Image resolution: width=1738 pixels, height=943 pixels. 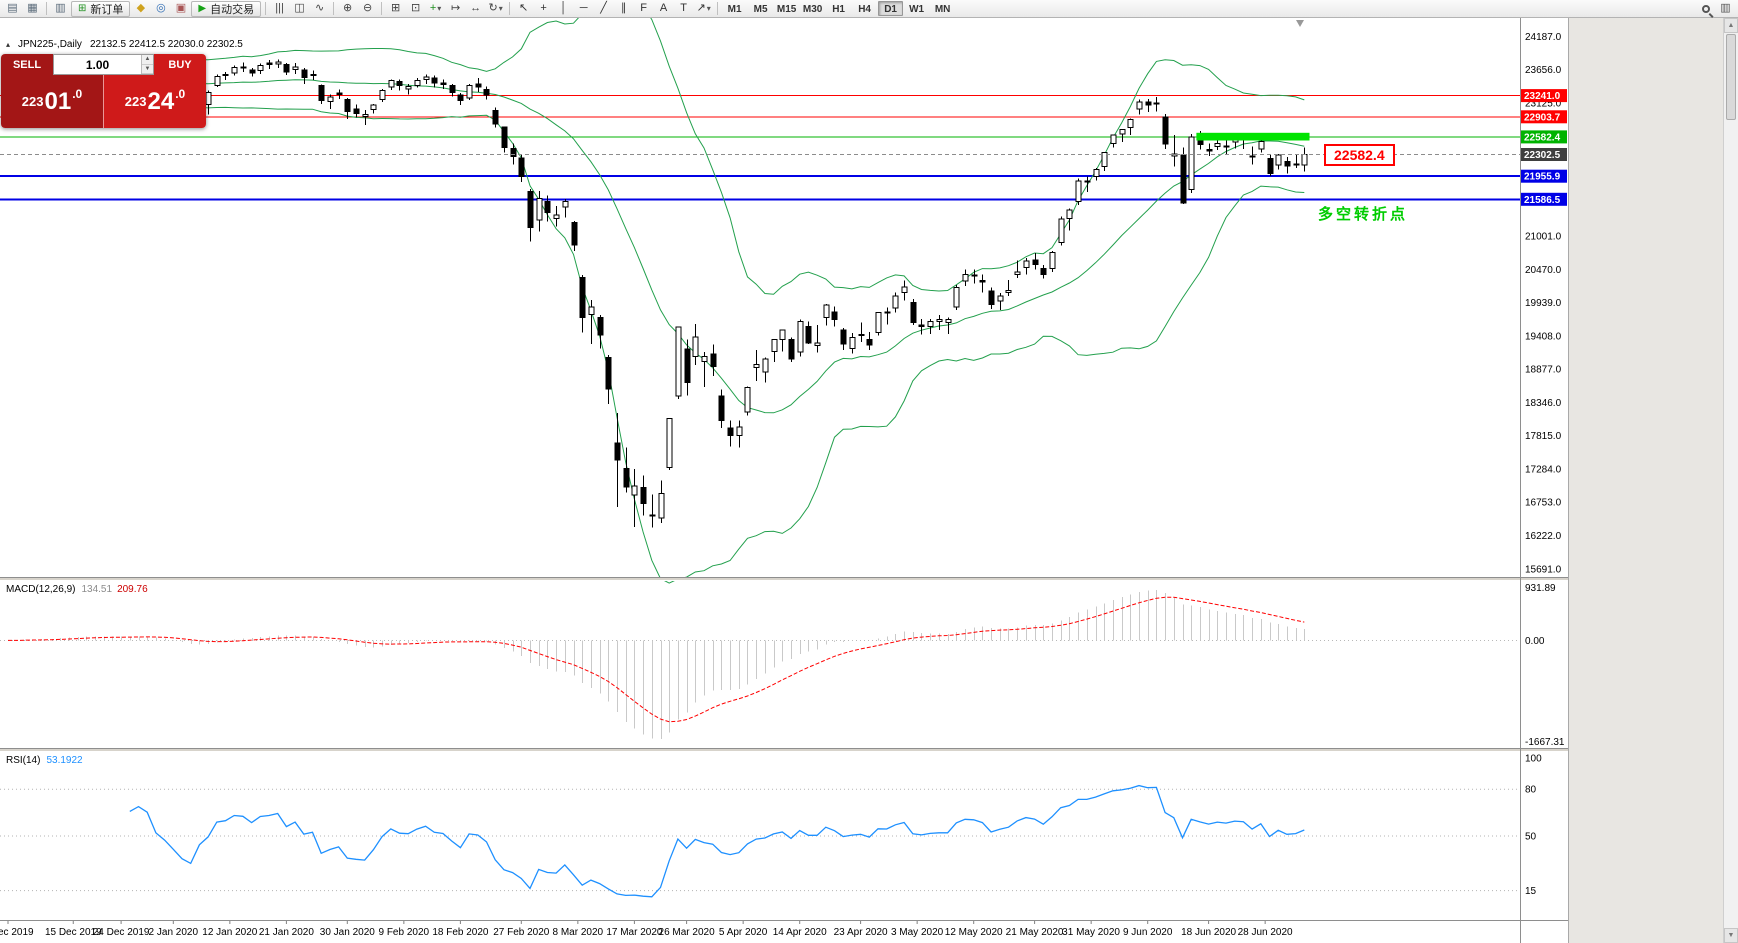 I want to click on line-chart-icon: ∿, so click(x=319, y=9).